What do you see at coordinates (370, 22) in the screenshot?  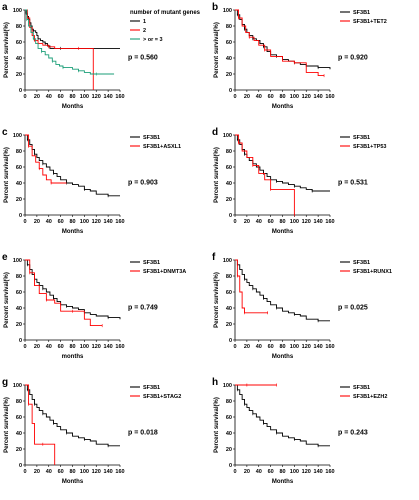 I see `legend-label: SF3B1+TET2` at bounding box center [370, 22].